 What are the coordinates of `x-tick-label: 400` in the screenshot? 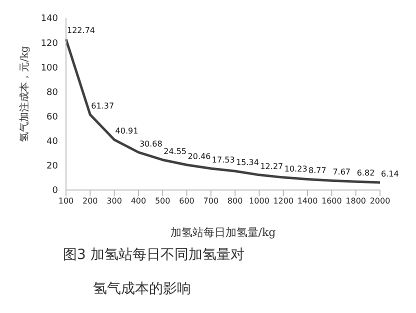 It's located at (138, 201).